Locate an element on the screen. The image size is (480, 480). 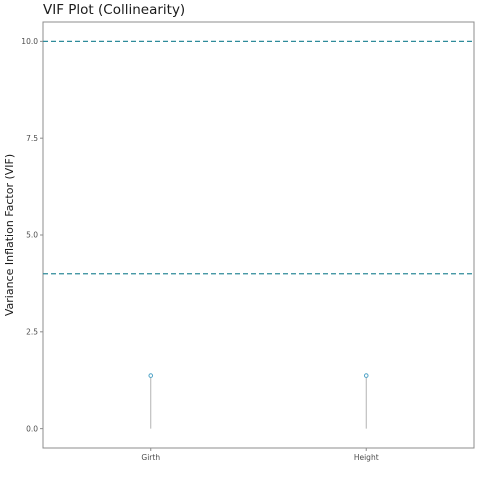
x-tick-label: Girth is located at coordinates (150, 457).